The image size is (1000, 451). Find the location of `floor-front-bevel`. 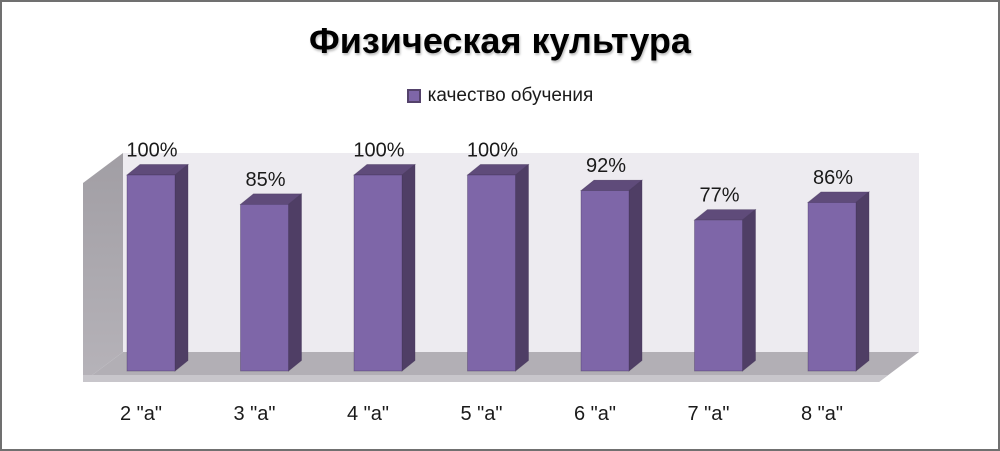

floor-front-bevel is located at coordinates (485, 378).